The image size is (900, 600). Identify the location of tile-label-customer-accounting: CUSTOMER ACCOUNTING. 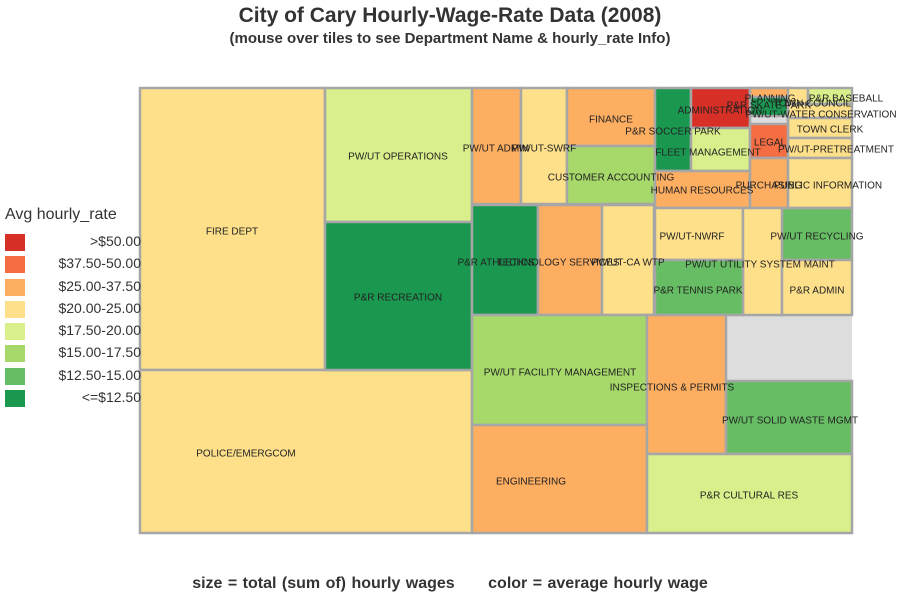
(611, 178).